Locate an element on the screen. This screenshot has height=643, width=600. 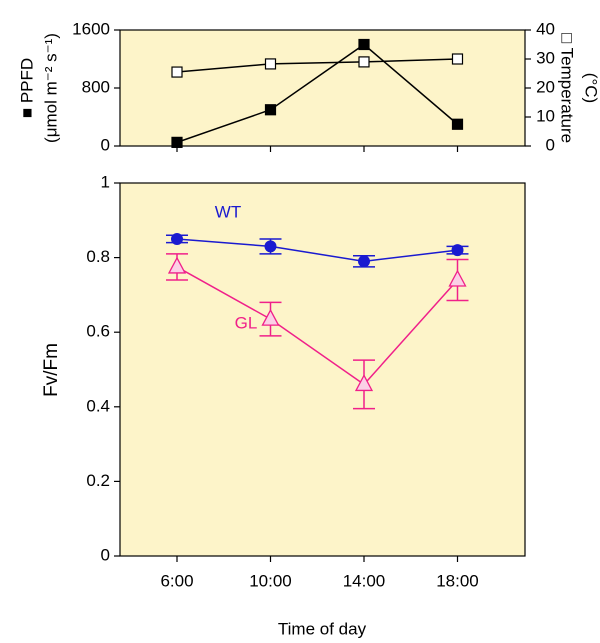
y-tick-label: 0.4 is located at coordinates (98, 405).